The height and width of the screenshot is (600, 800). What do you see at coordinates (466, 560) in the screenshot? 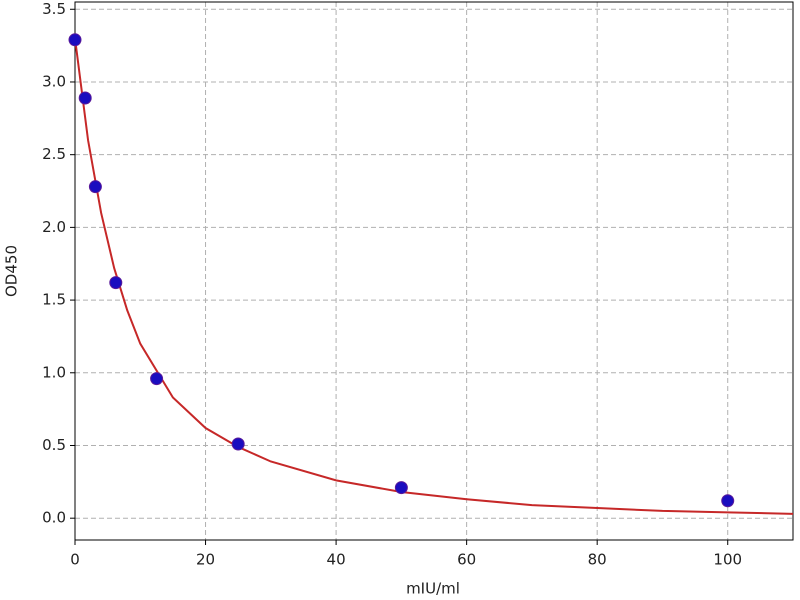
I see `x-tick-label: 60` at bounding box center [466, 560].